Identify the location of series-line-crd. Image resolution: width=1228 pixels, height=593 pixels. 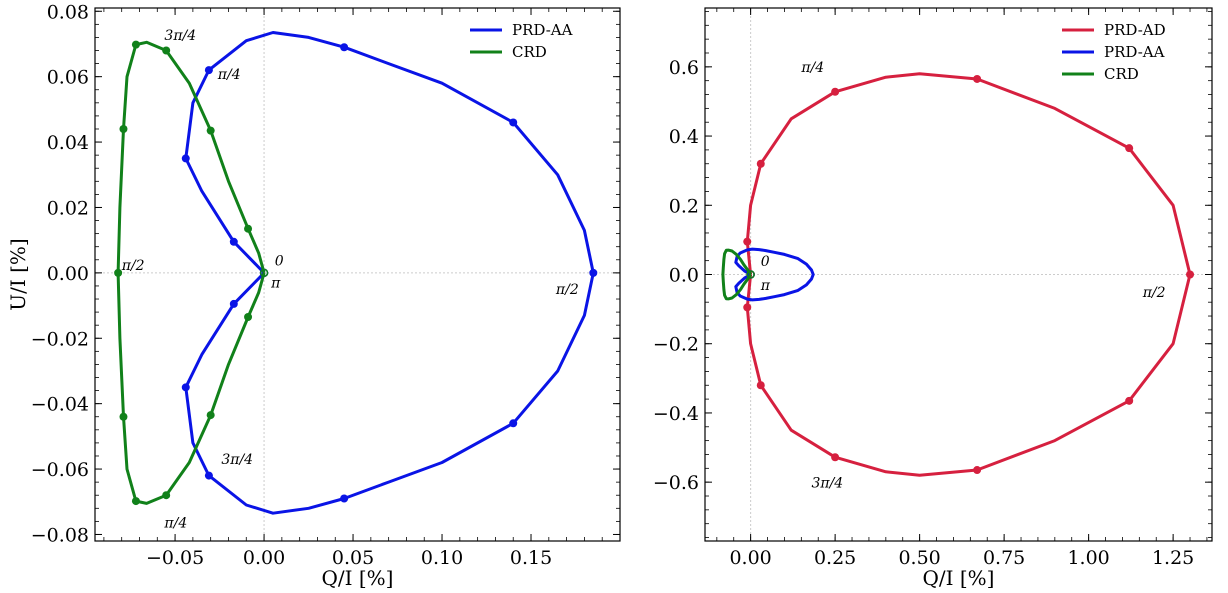
(736, 274).